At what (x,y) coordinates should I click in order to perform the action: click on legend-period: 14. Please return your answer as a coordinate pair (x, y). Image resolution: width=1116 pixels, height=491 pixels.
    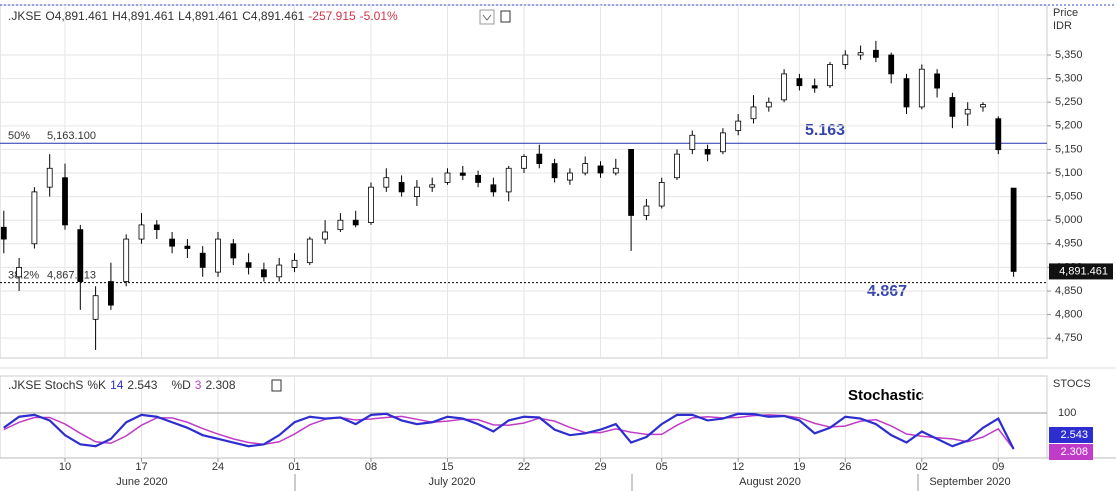
    Looking at the image, I should click on (117, 385).